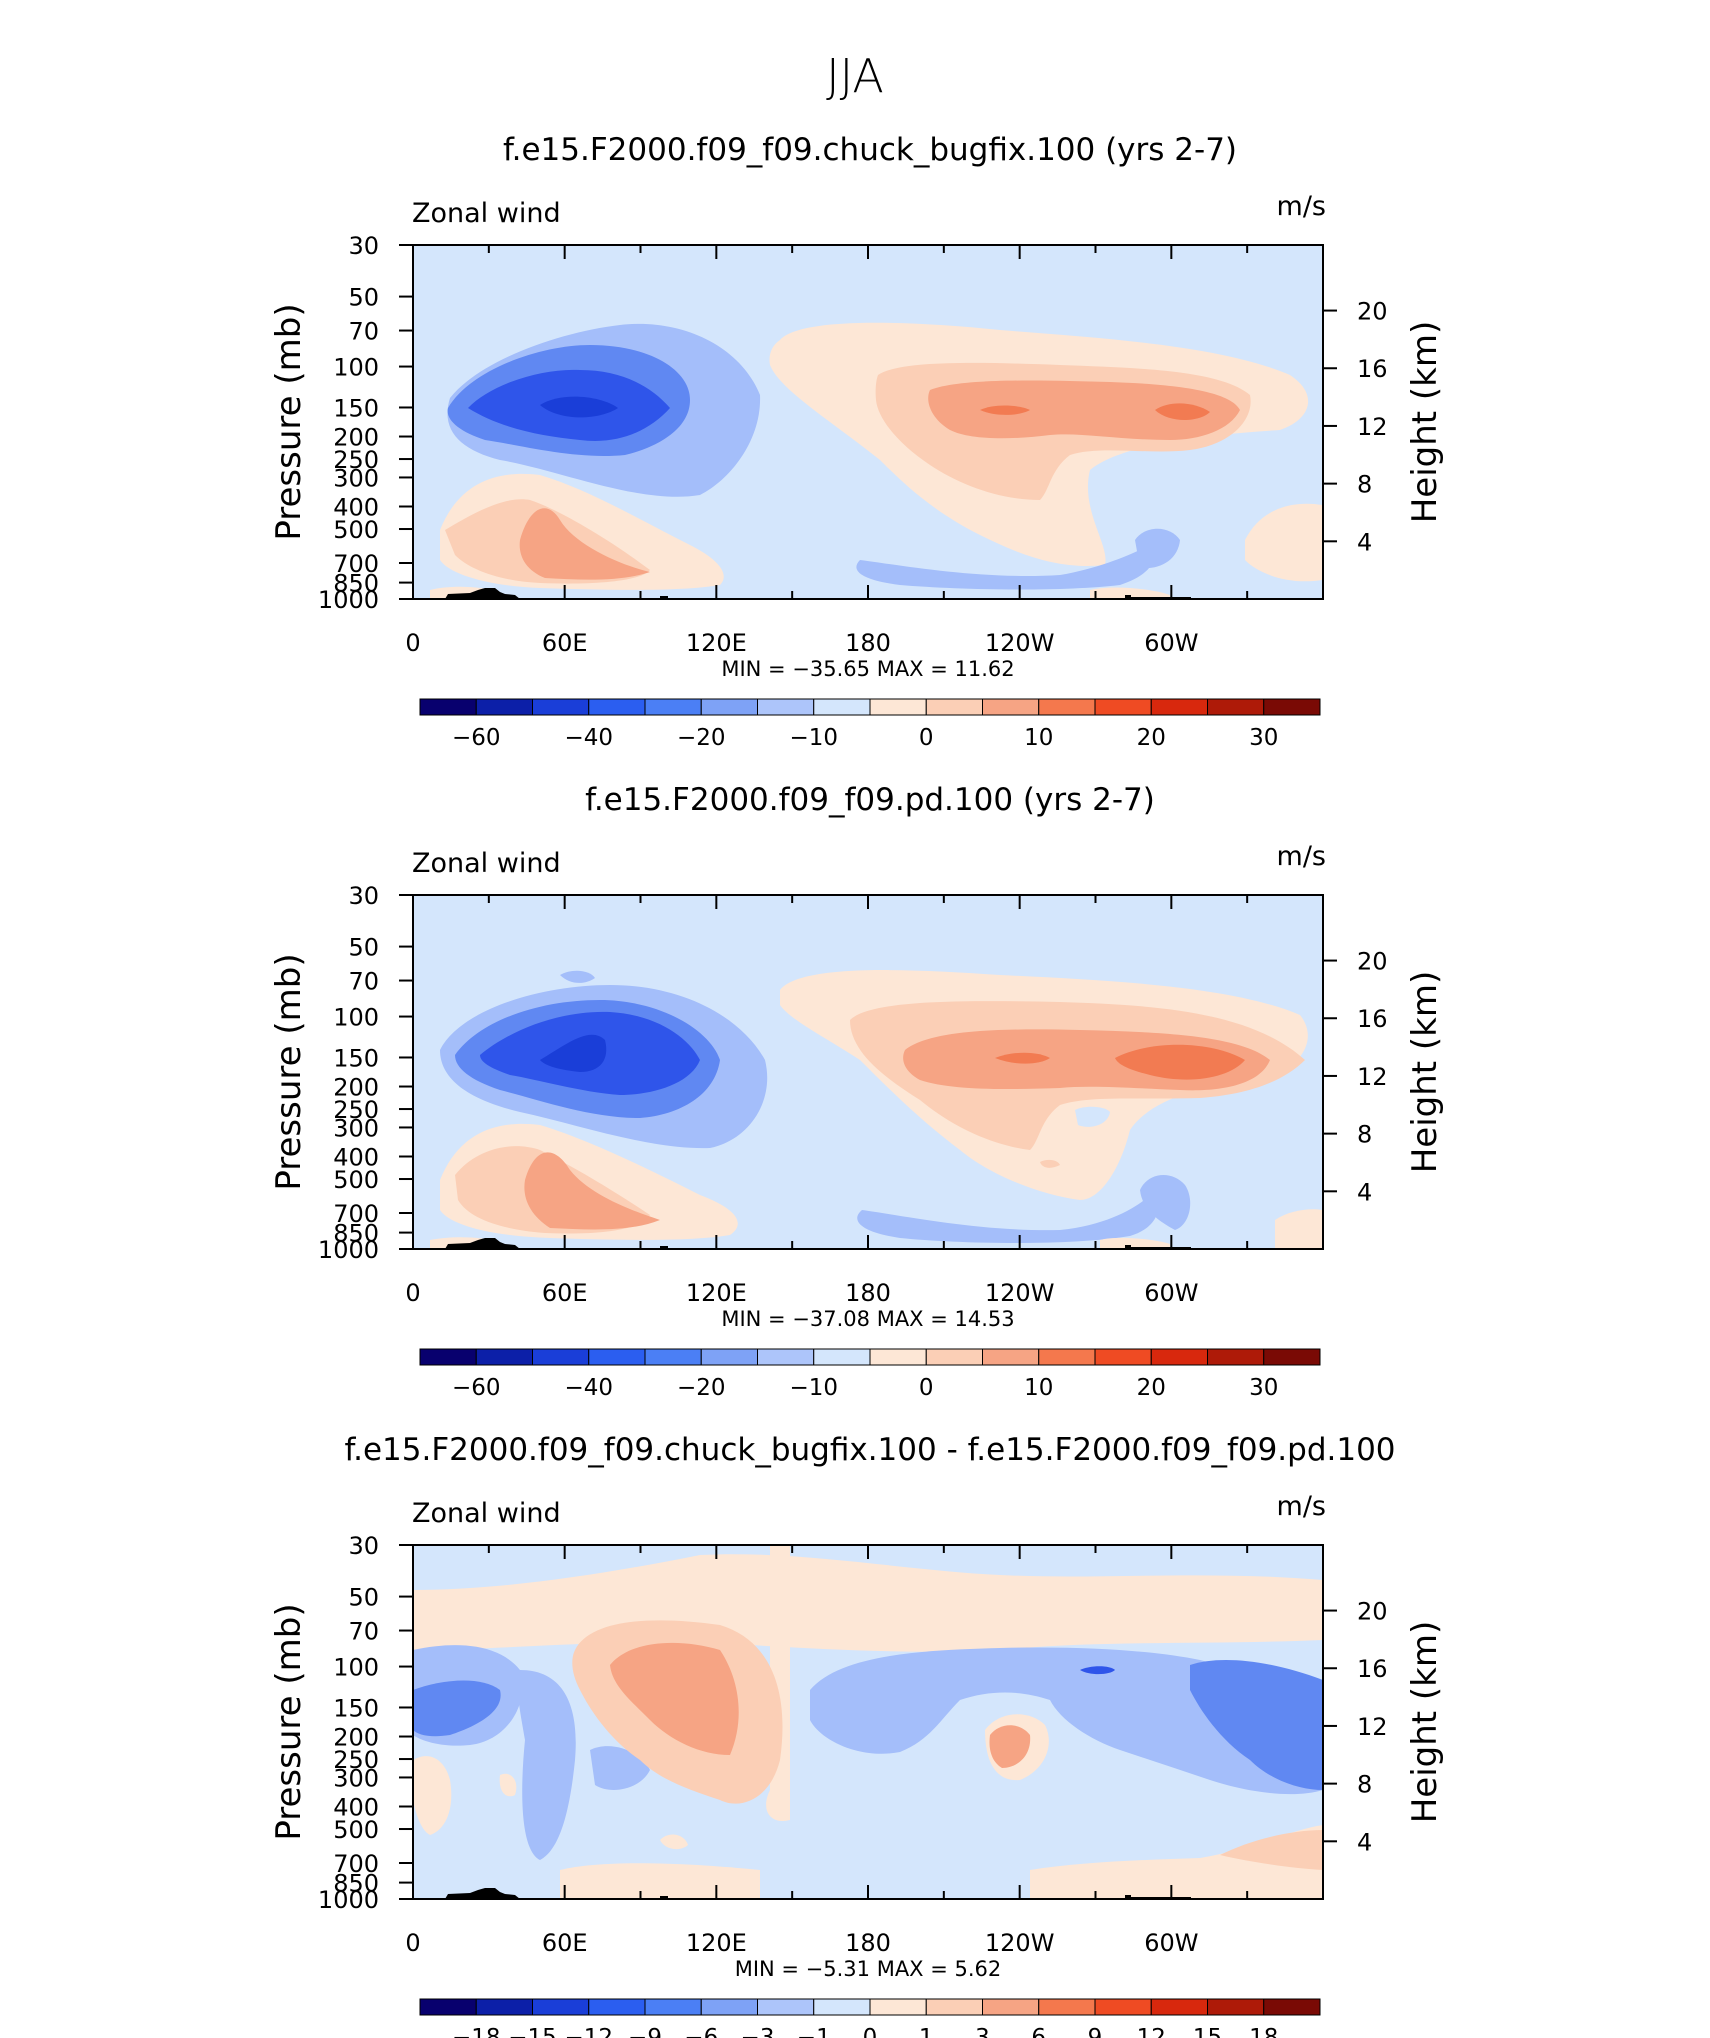  I want to click on panel-3-colorbar-label: 12, so click(1151, 2031).